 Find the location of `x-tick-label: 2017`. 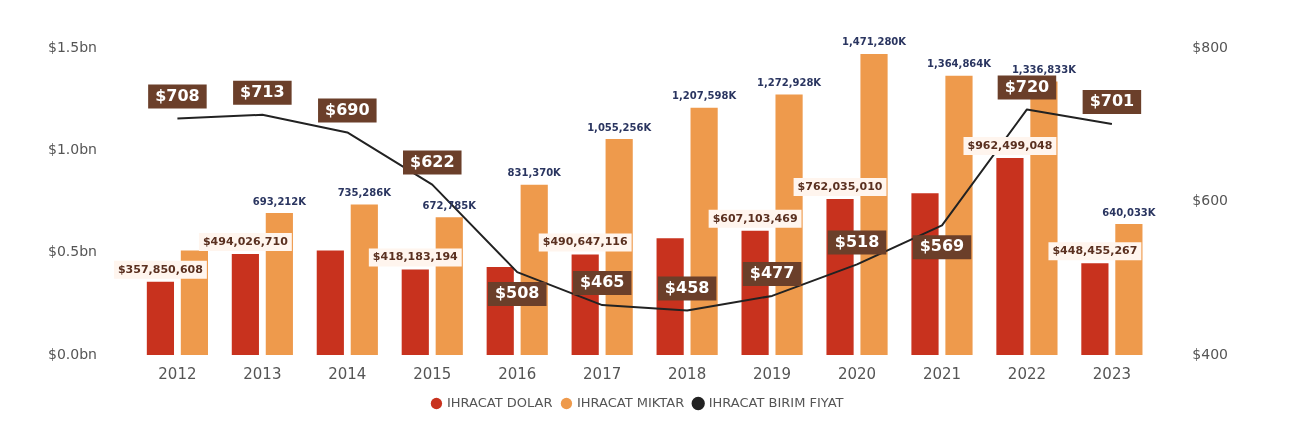

x-tick-label: 2017 is located at coordinates (602, 373).